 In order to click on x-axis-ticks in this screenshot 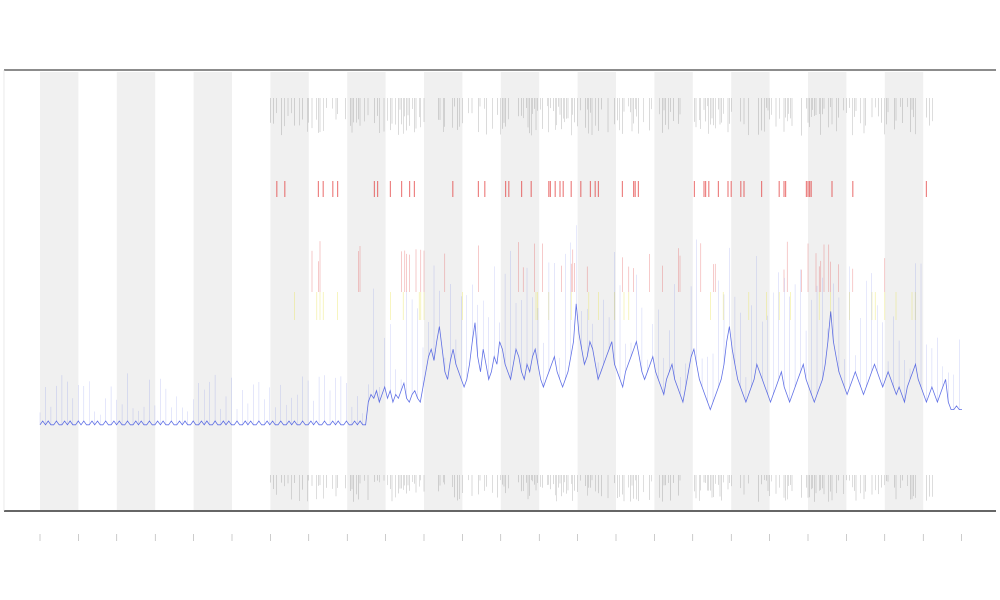, I will do `click(500, 537)`.